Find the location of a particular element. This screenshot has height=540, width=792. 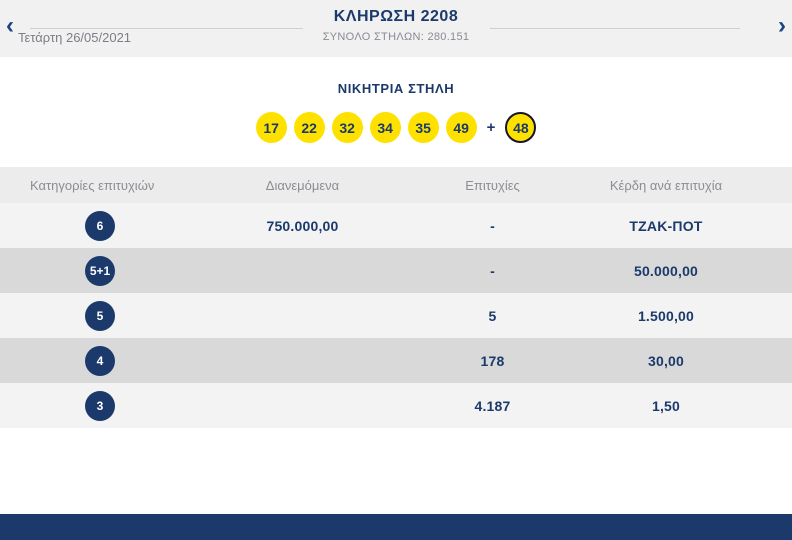

winning-number-ball: 35 is located at coordinates (423, 127).